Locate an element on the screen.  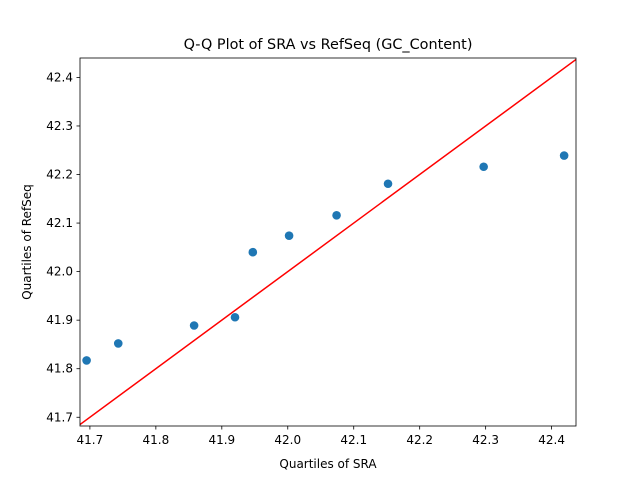
y-tick-label: 42.2 is located at coordinates (59, 175).